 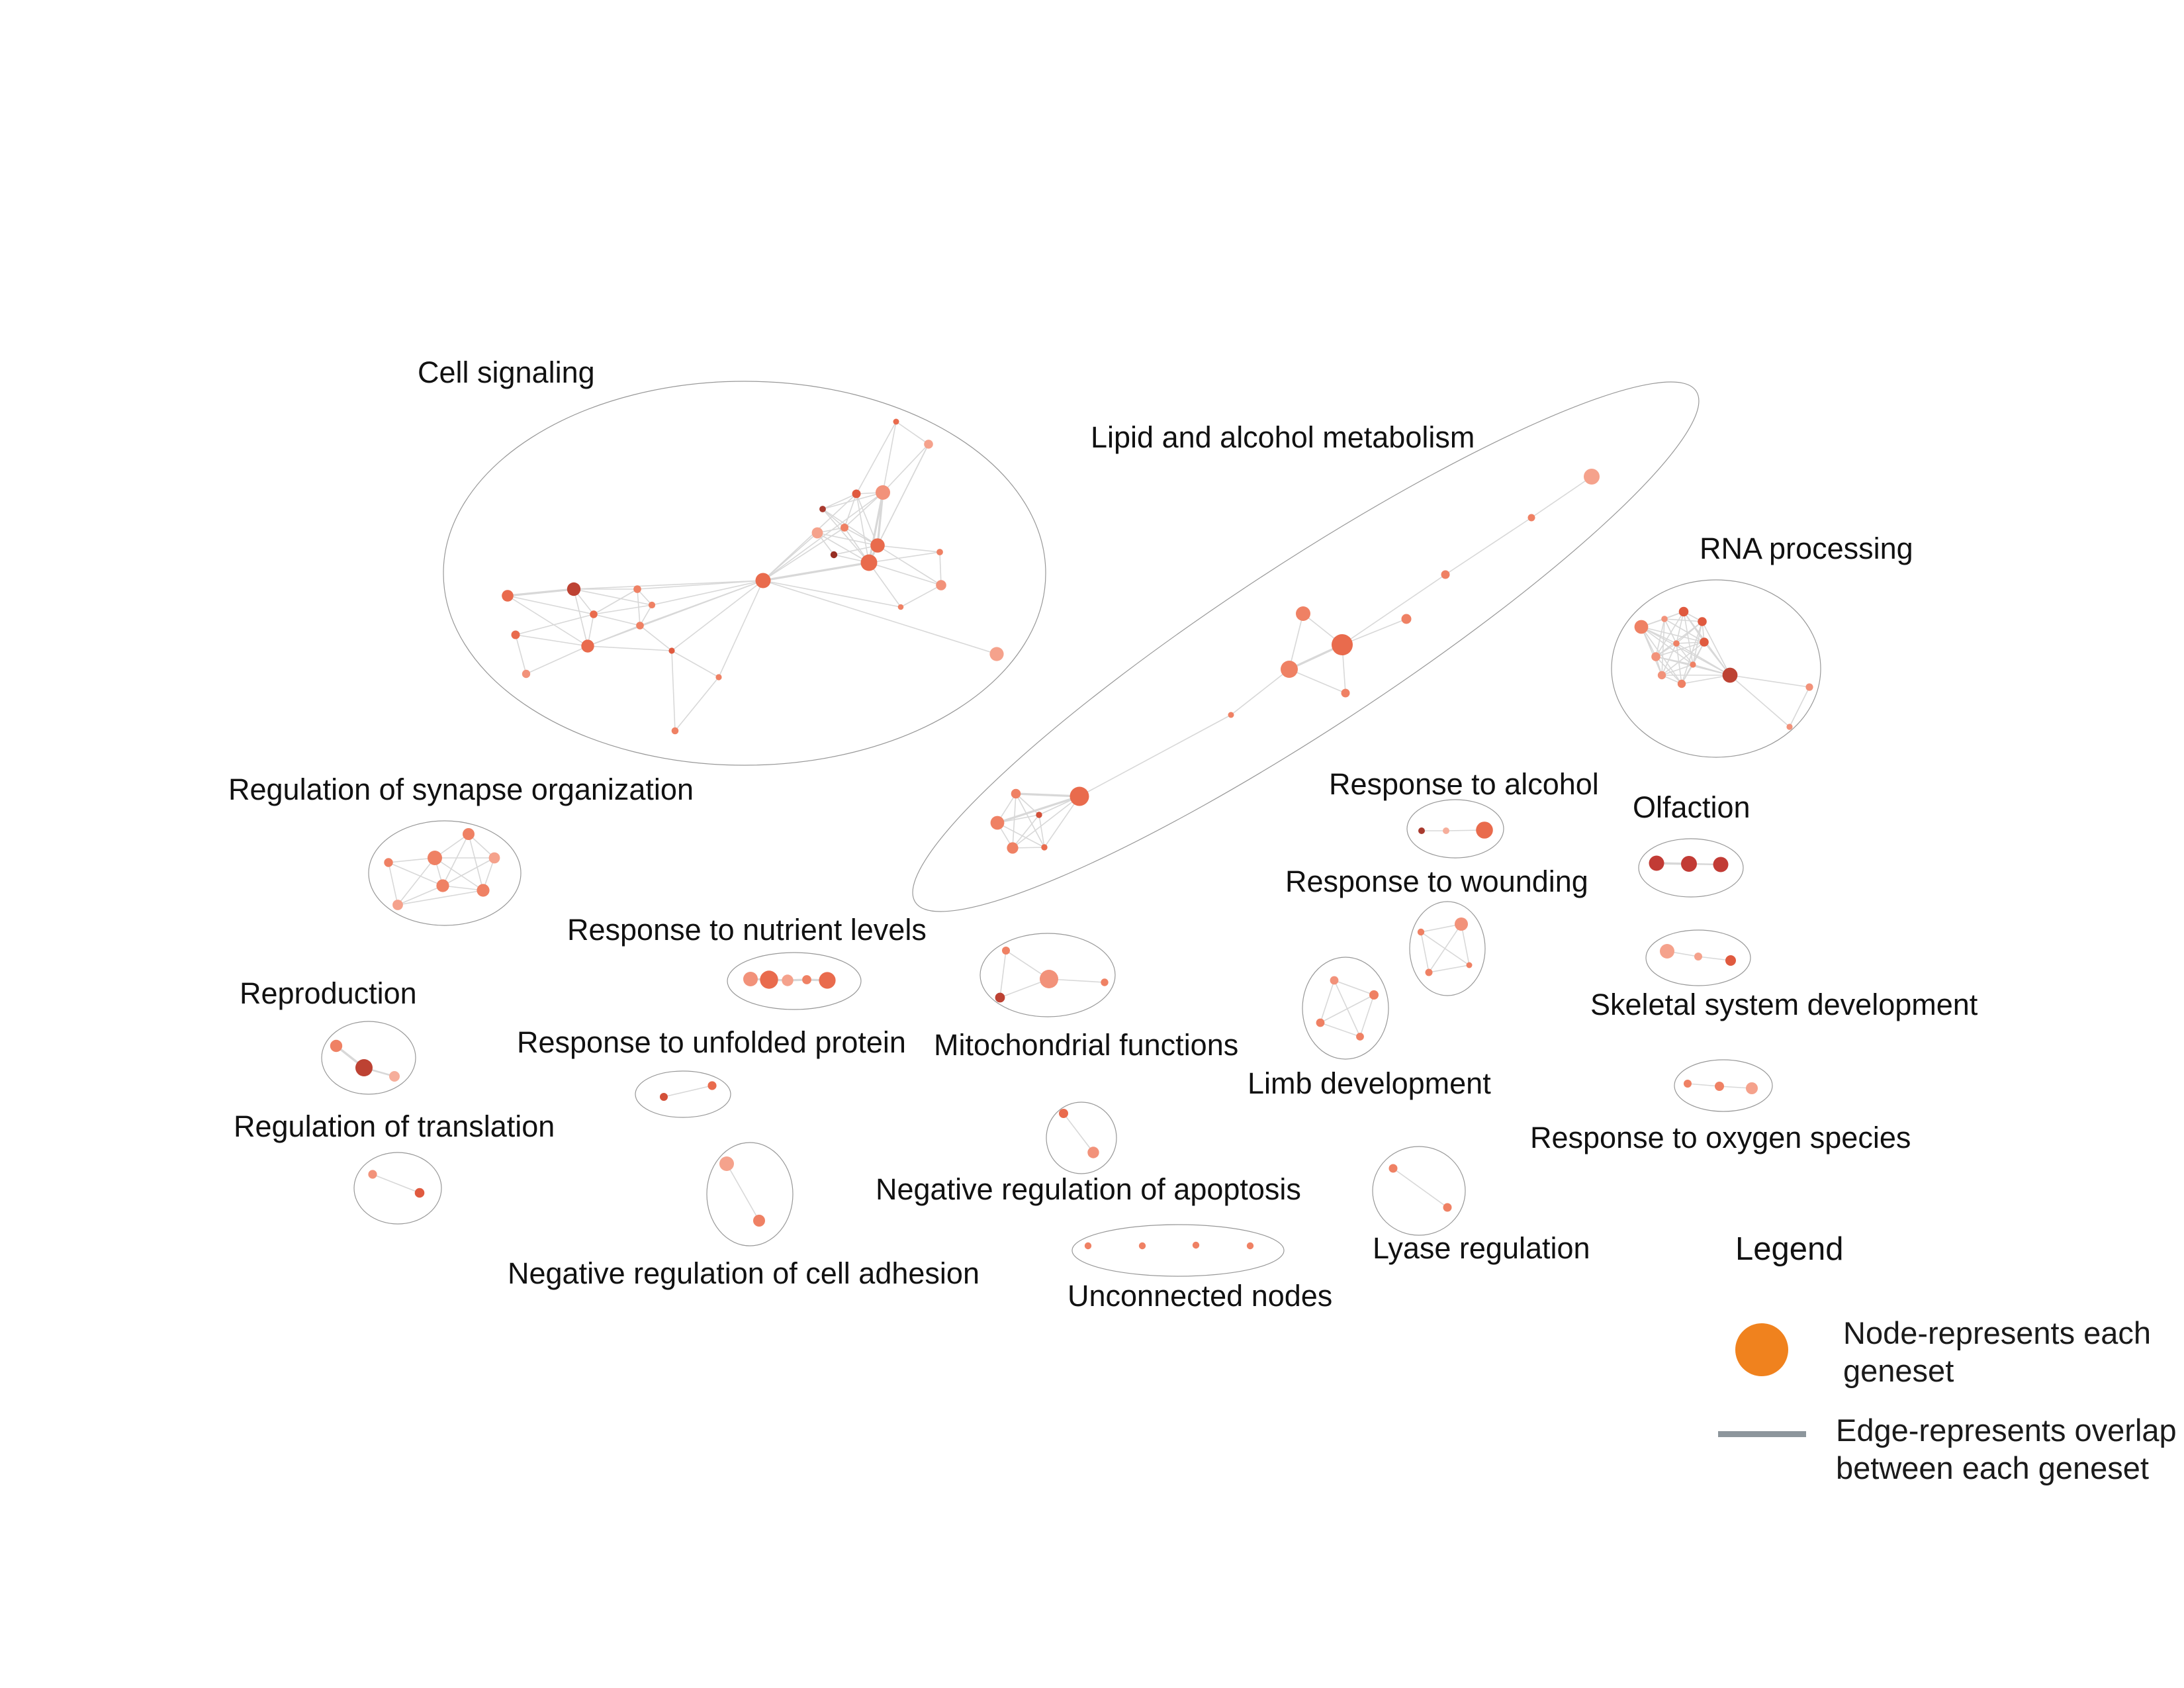 What do you see at coordinates (1464, 784) in the screenshot?
I see `svg-text: Response to alcohol` at bounding box center [1464, 784].